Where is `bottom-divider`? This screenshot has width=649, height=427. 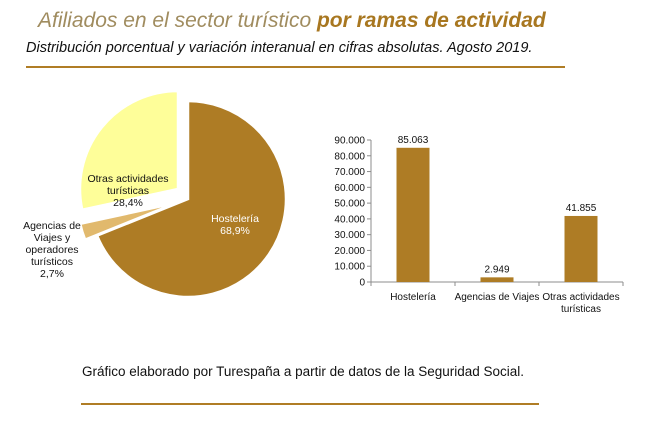
bottom-divider is located at coordinates (310, 404).